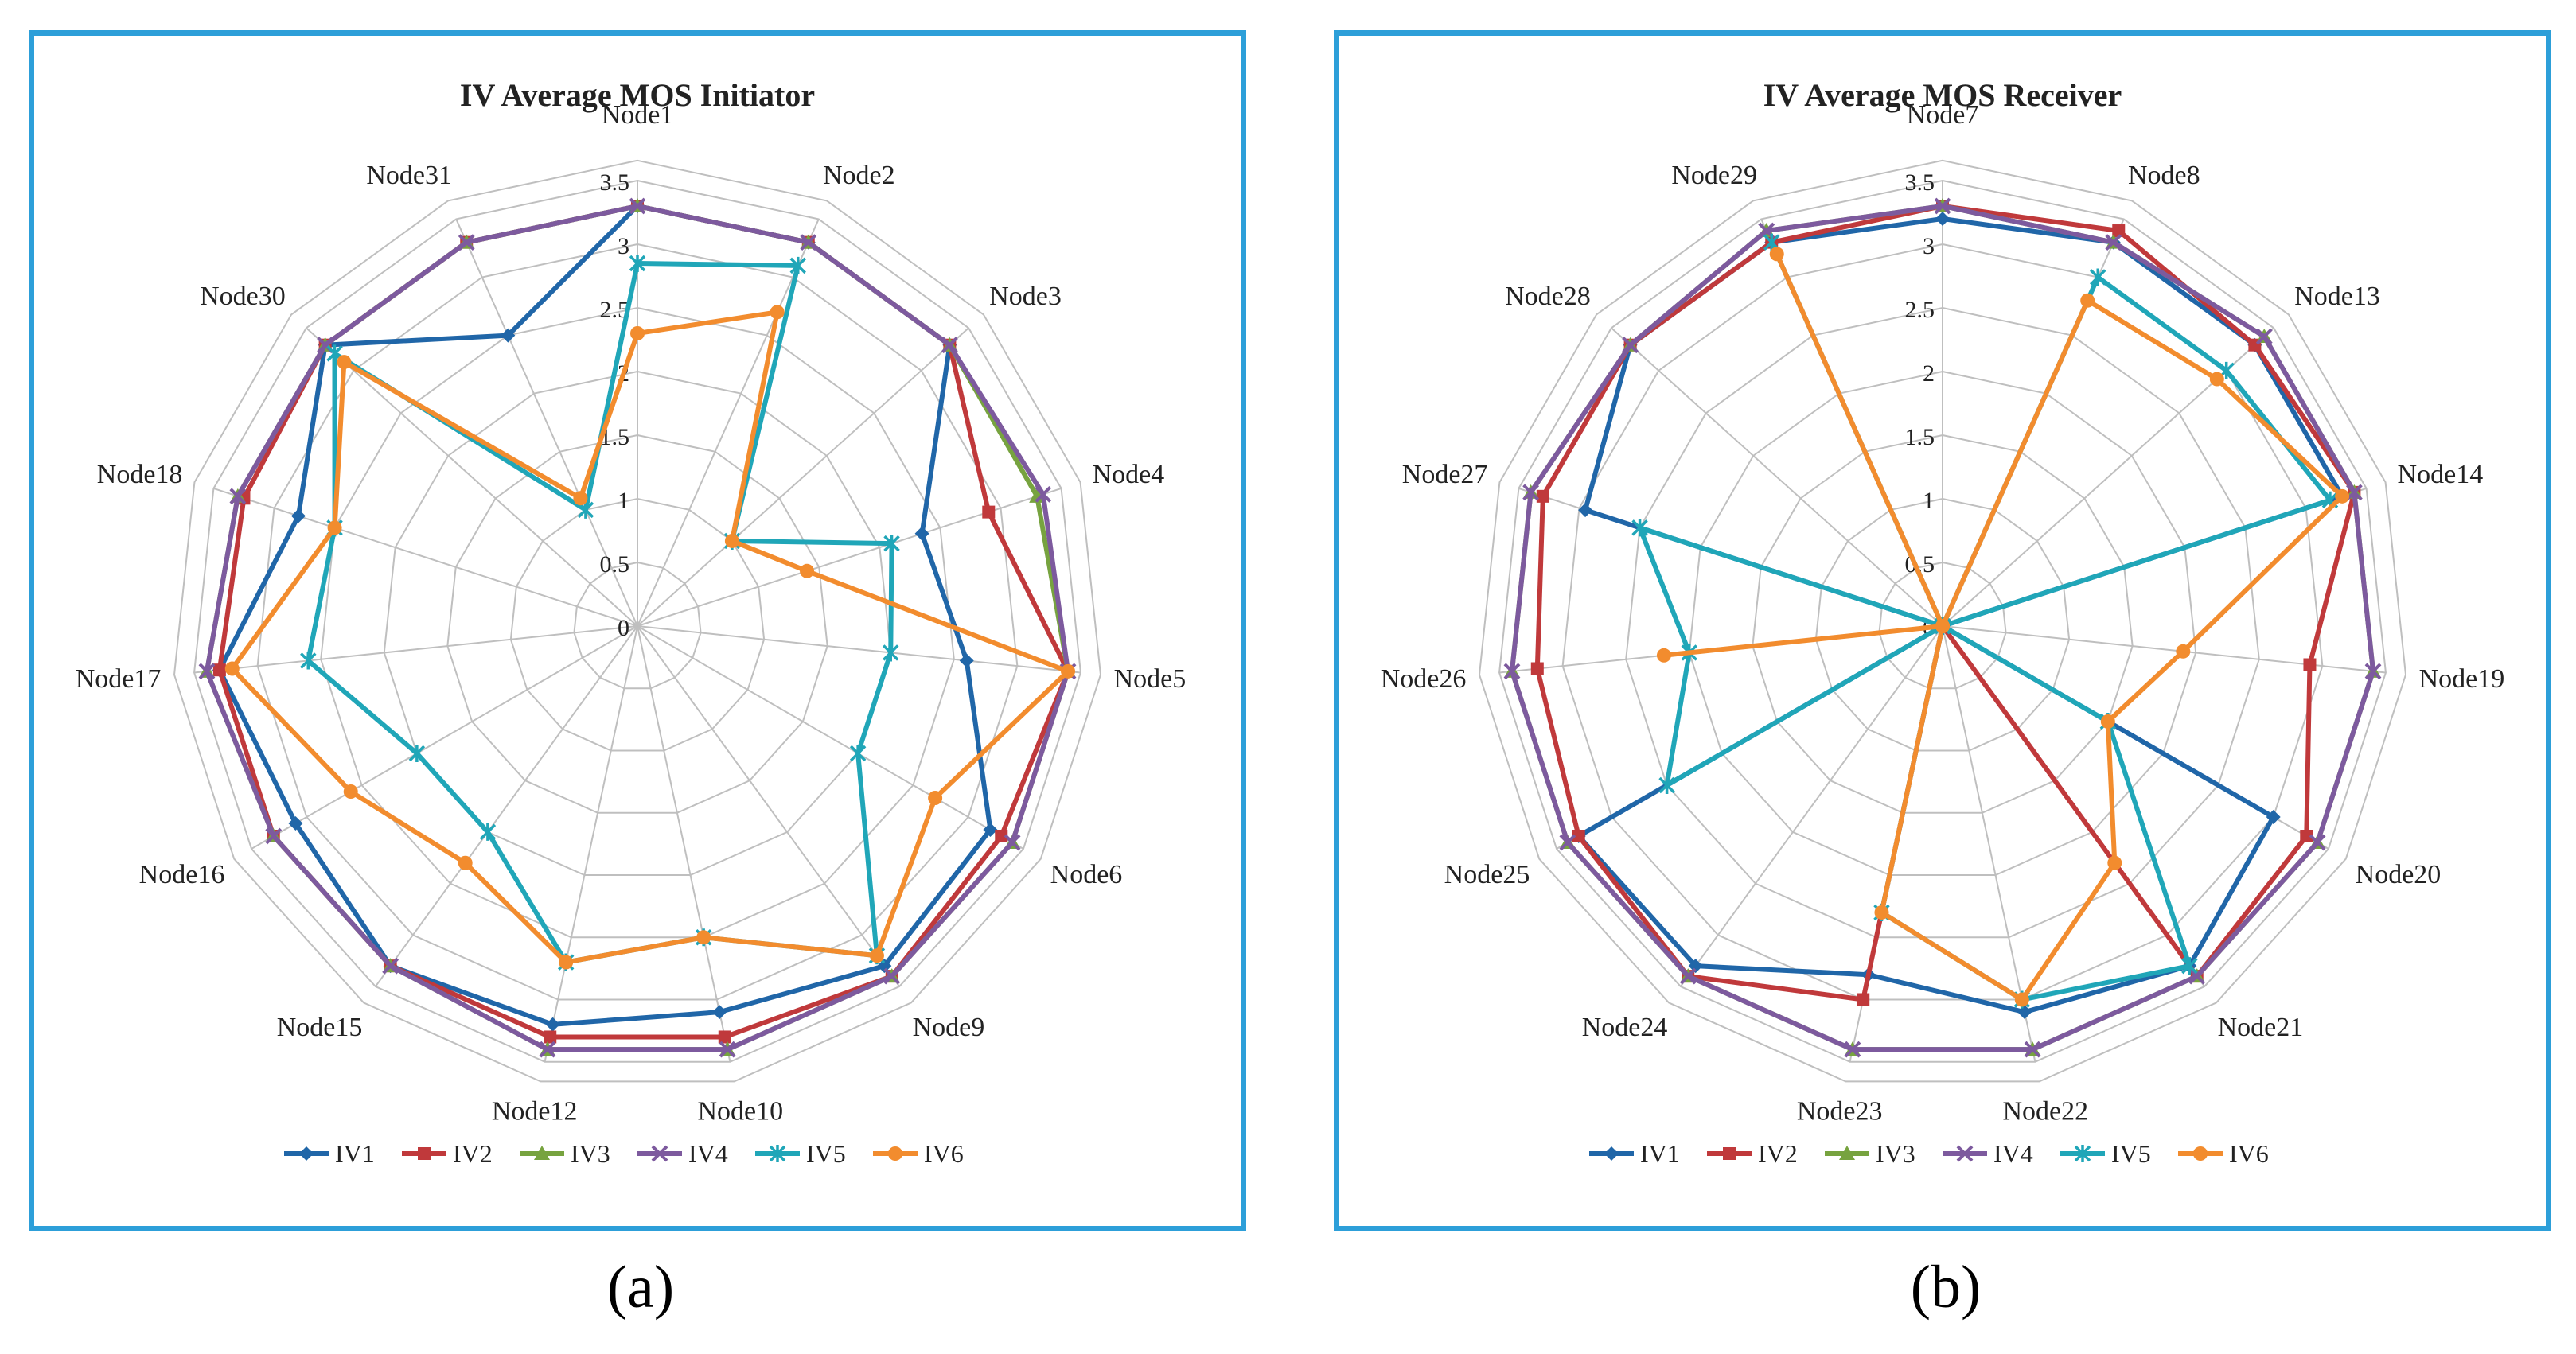 This screenshot has height=1354, width=2576. I want to click on category-label: Node12, so click(535, 1111).